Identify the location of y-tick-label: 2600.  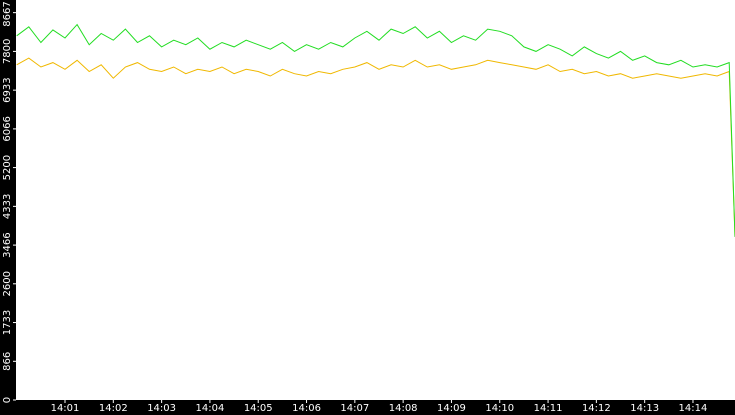
(7, 283).